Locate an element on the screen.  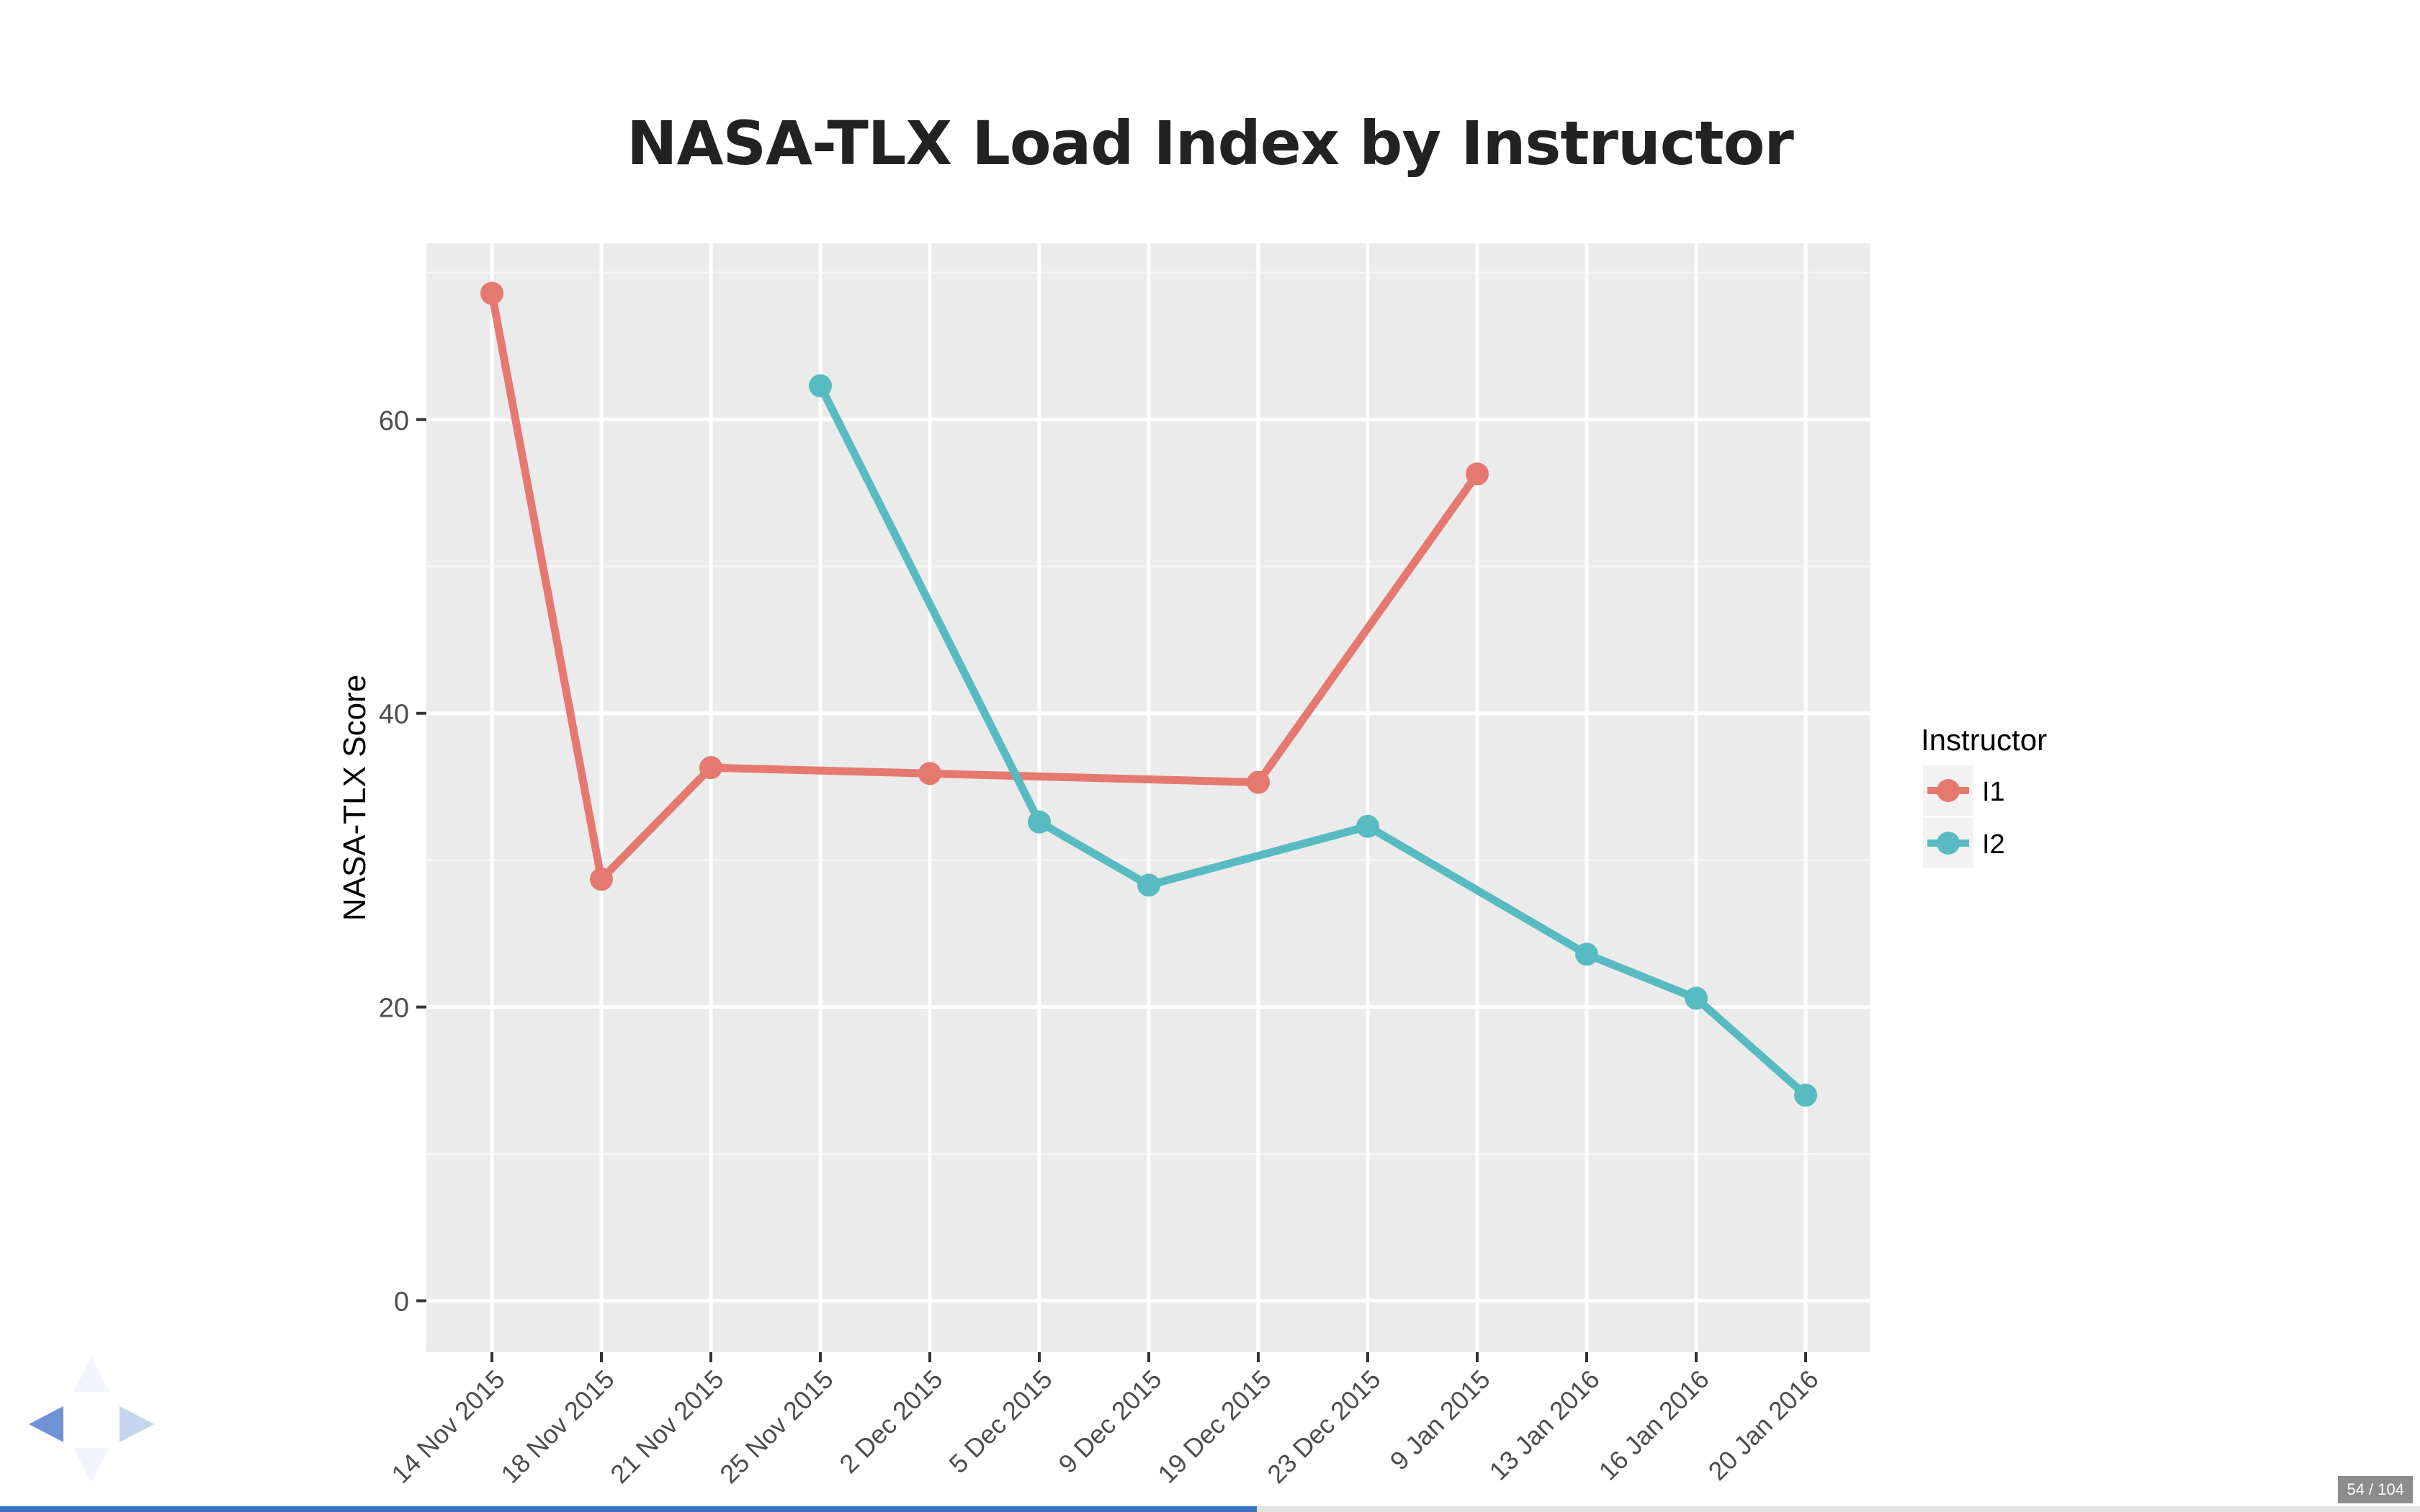
arrow-left-icon is located at coordinates (46, 1424).